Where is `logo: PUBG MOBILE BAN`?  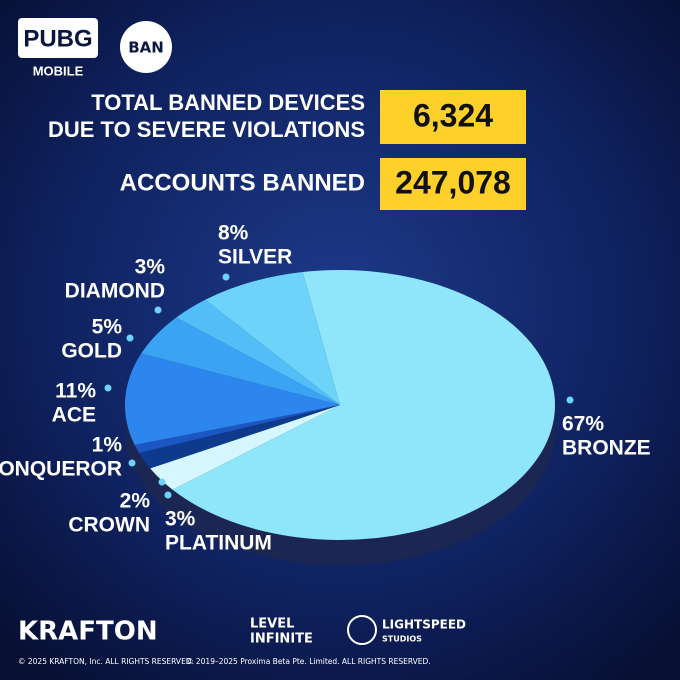 logo: PUBG MOBILE BAN is located at coordinates (95, 48).